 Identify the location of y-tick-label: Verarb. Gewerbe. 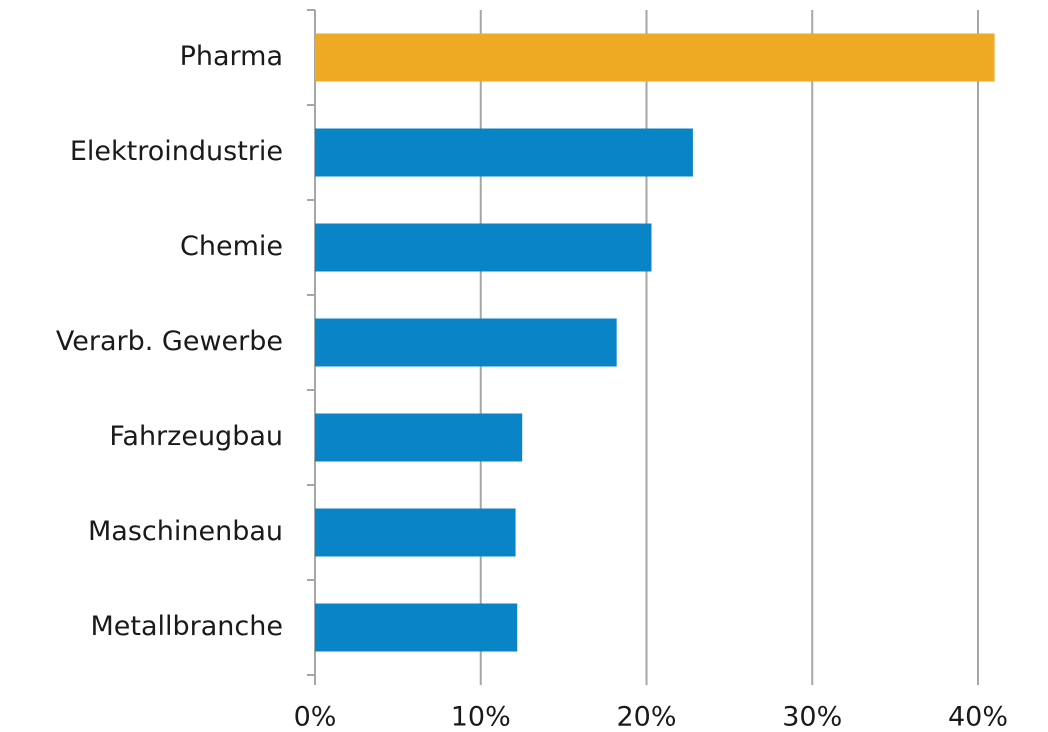
(169, 341).